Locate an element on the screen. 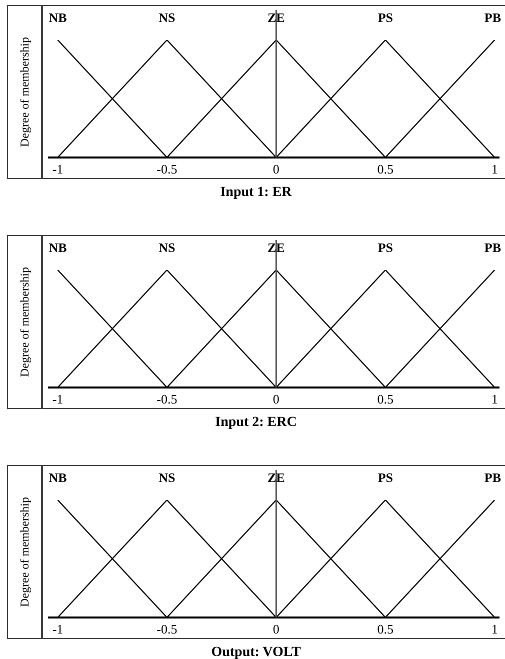 This screenshot has height=659, width=505. x-axis-title: Input 2: ERC is located at coordinates (256, 423).